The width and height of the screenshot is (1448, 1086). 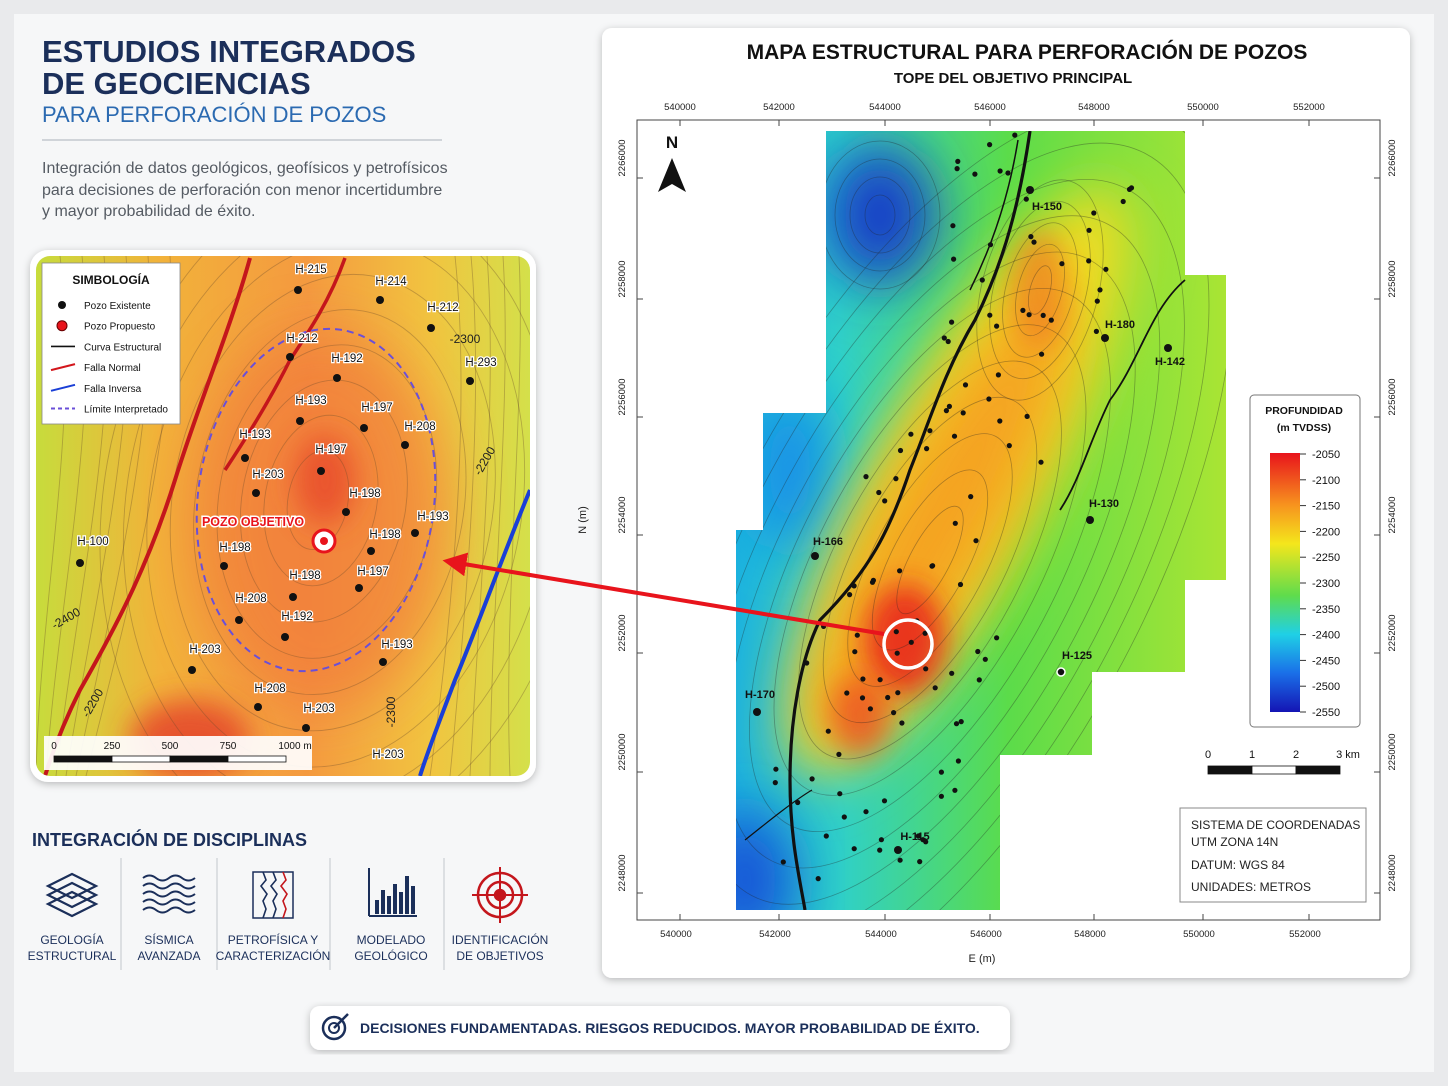 What do you see at coordinates (324, 541) in the screenshot?
I see `target-well-core` at bounding box center [324, 541].